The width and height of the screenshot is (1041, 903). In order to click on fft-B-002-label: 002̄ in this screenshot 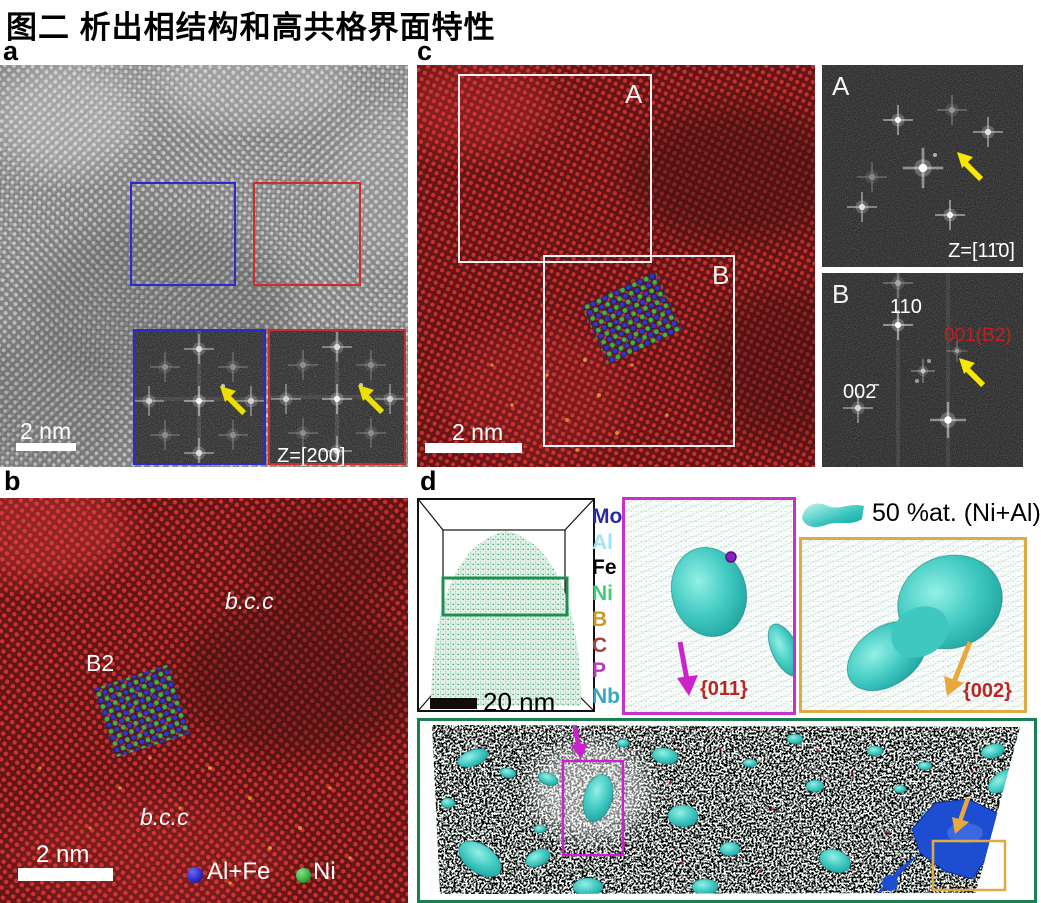, I will do `click(860, 392)`.